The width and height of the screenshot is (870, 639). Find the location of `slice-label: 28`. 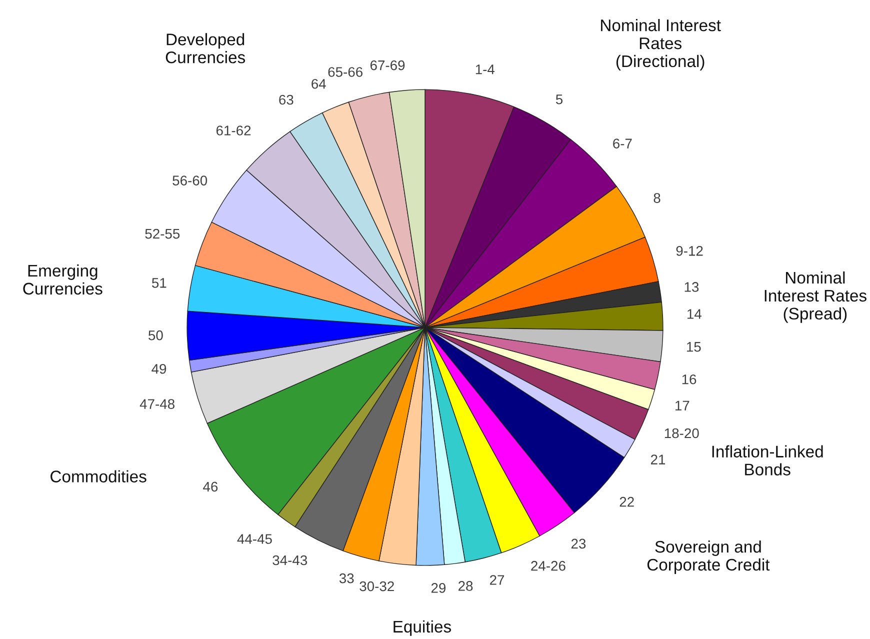

slice-label: 28 is located at coordinates (465, 586).